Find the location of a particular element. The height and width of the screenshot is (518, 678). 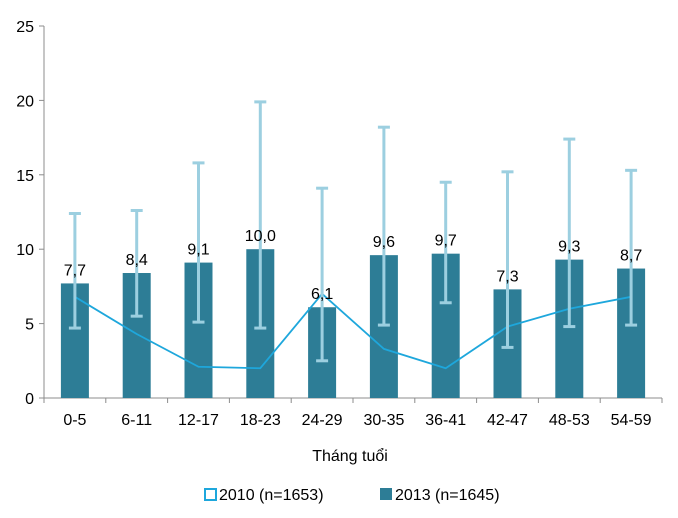

legend-swatch-2013 is located at coordinates (386, 494).